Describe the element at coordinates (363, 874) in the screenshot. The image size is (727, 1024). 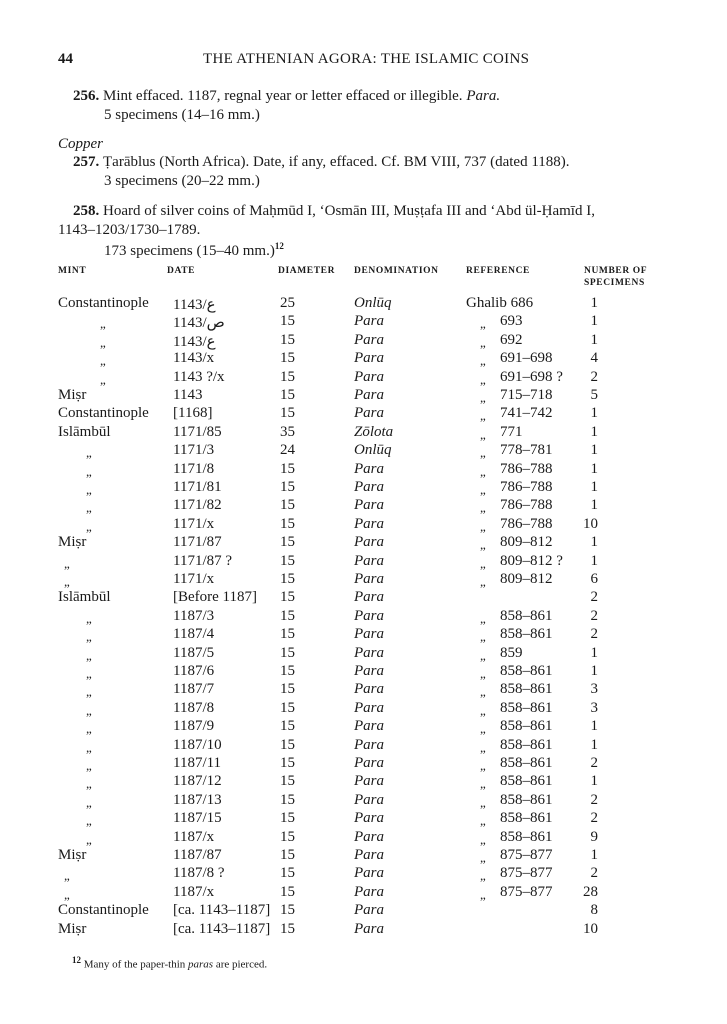
I see `table-row: „ 1187/8 ? 15 Para „ 875–877 2` at that location.